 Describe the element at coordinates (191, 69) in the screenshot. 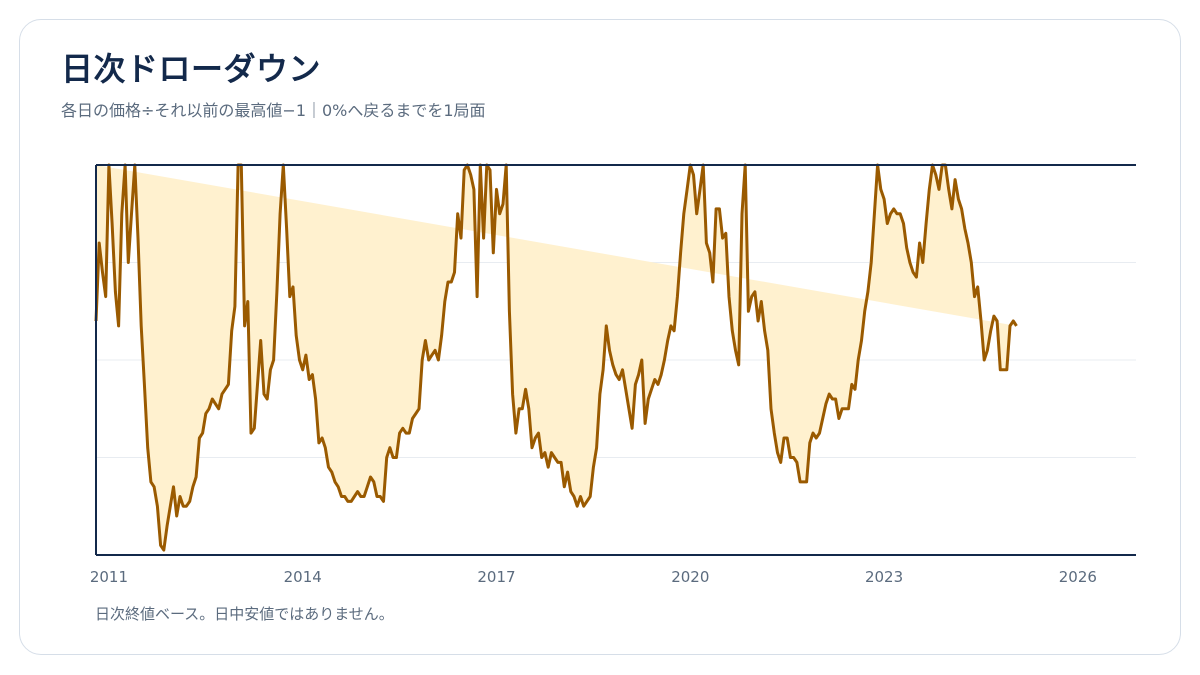

I see `chart-title: 日次ドローダウン` at that location.